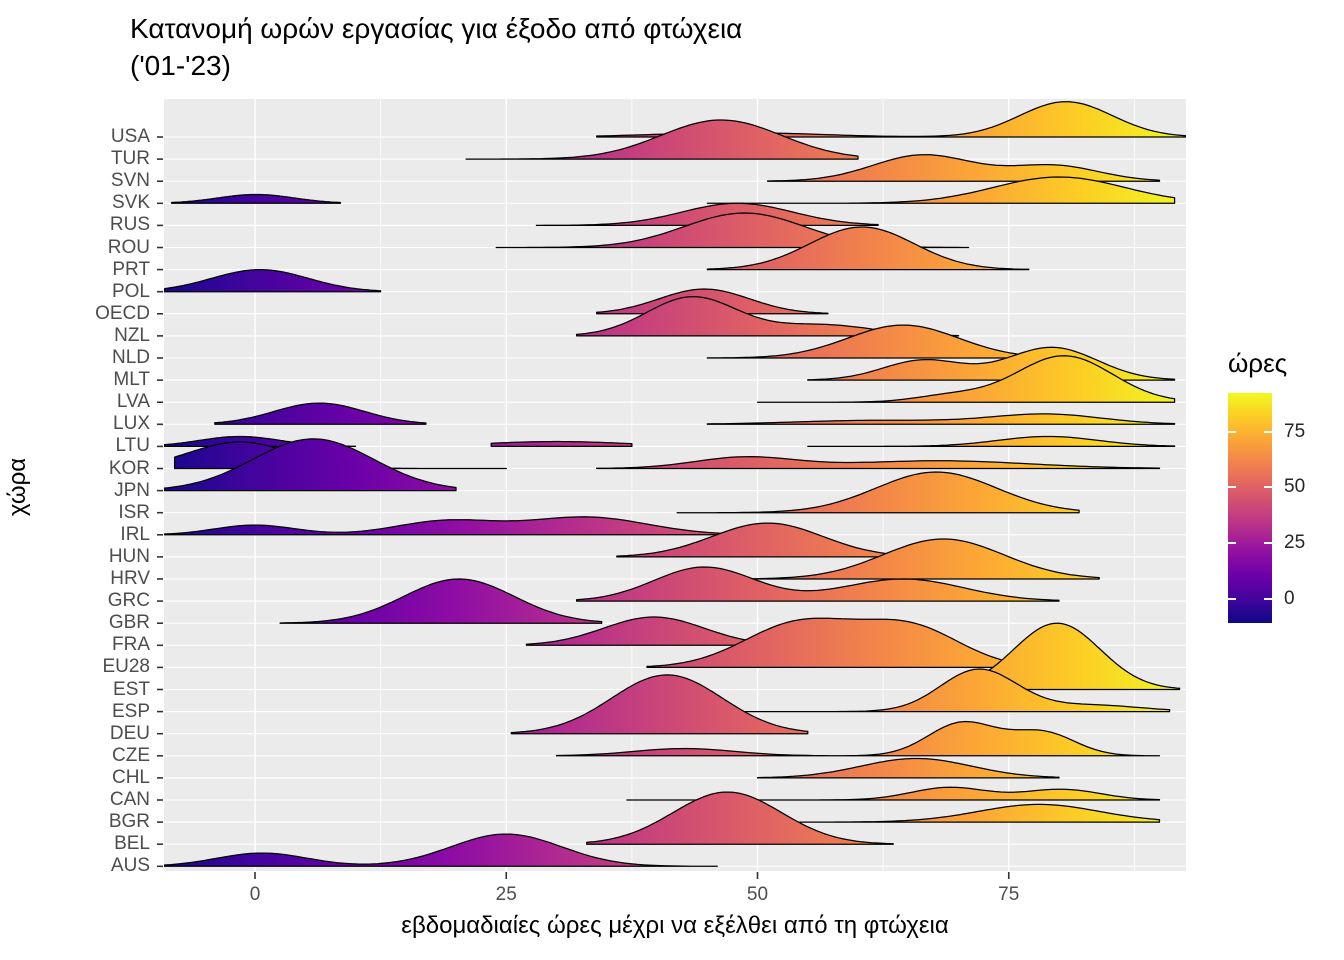  I want to click on y-tick-label-est: EST, so click(131, 689).